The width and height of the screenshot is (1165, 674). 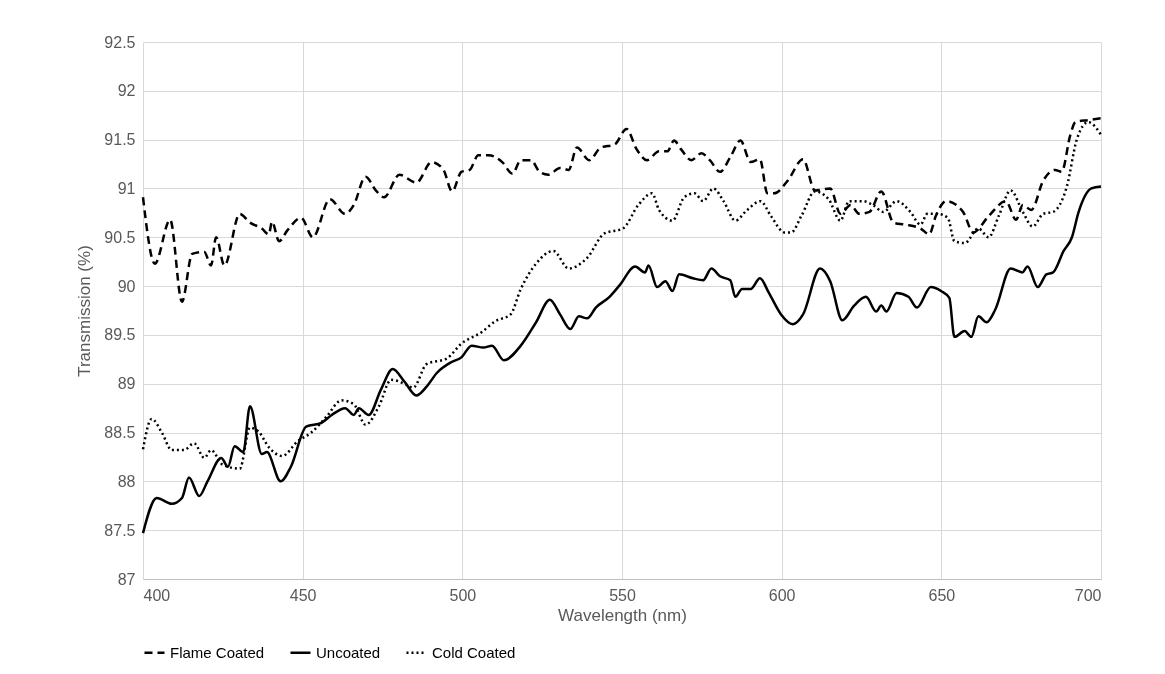 What do you see at coordinates (348, 652) in the screenshot?
I see `legend-label: Uncoated` at bounding box center [348, 652].